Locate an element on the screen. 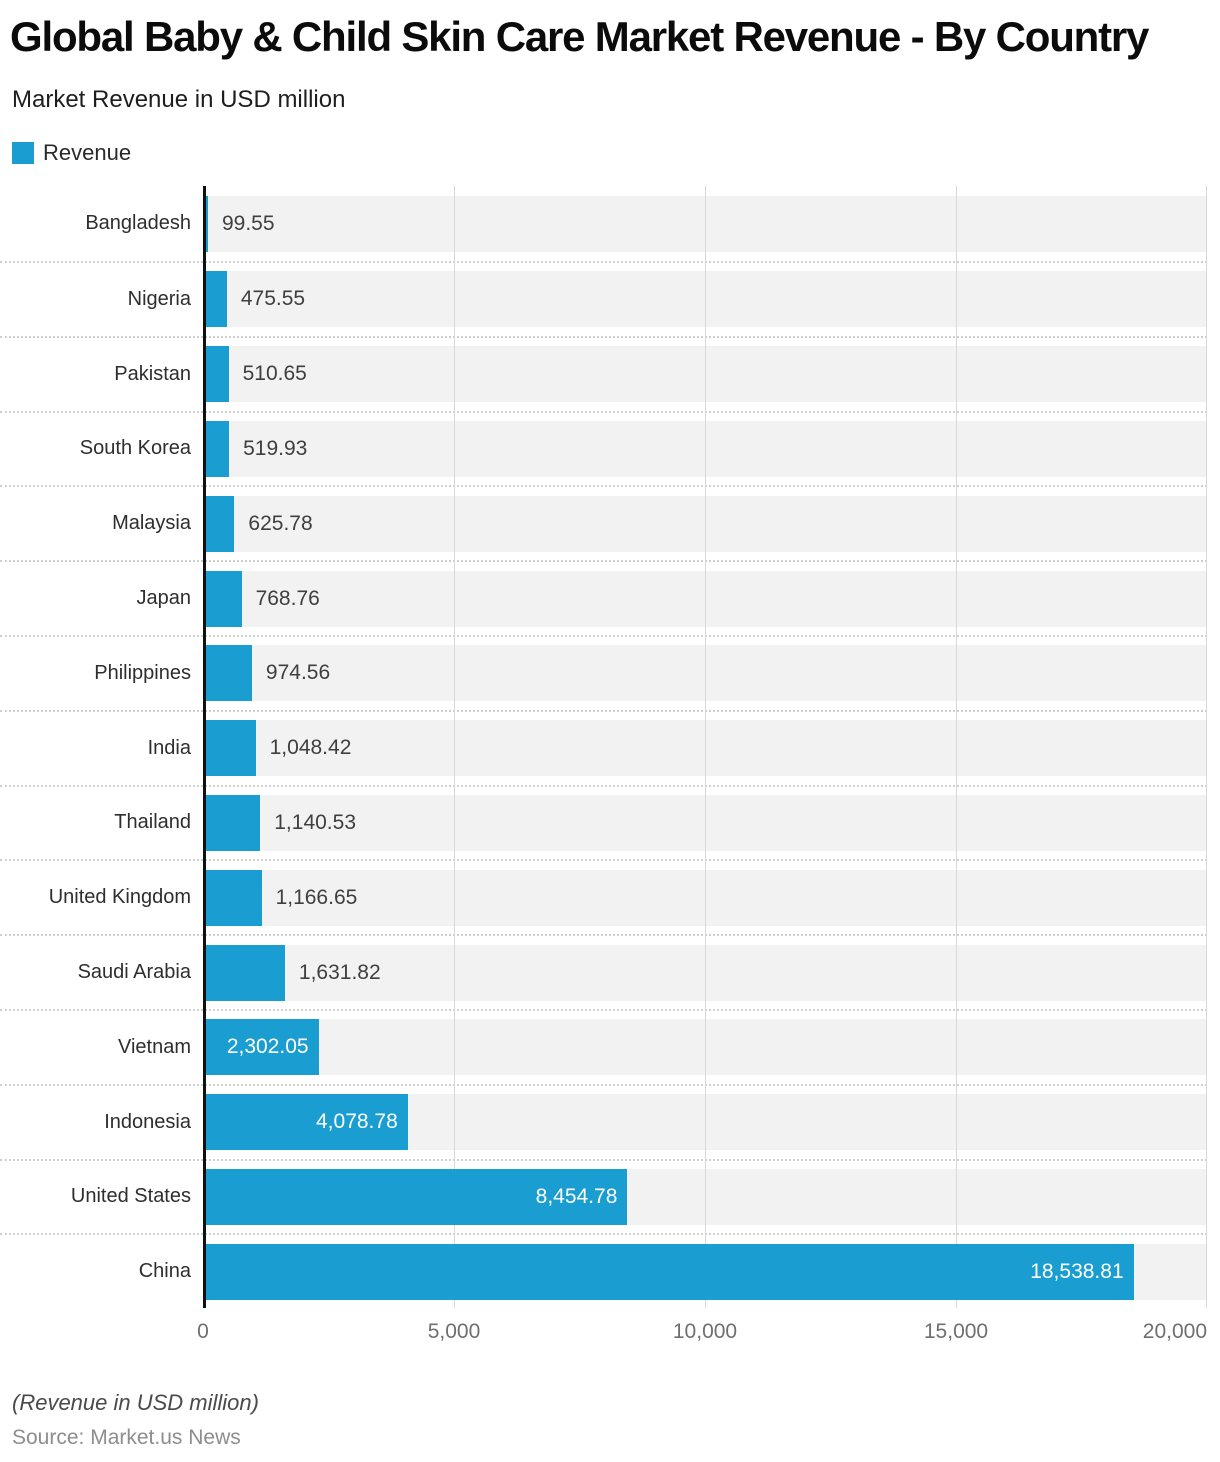 This screenshot has width=1220, height=1462. value-label: 1,631.82 is located at coordinates (339, 972).